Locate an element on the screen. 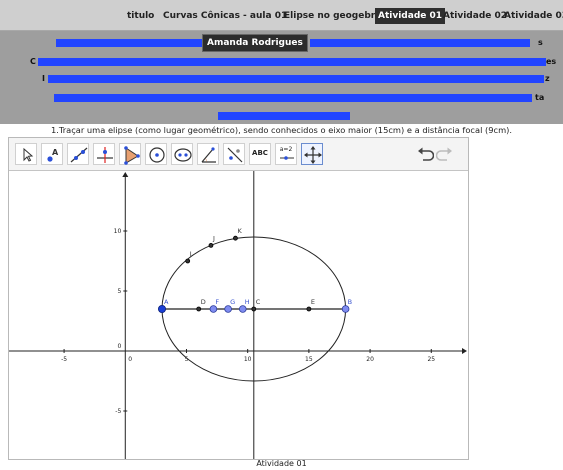 Image resolution: width=563 pixels, height=470 pixels. header-line-end: es is located at coordinates (551, 61).